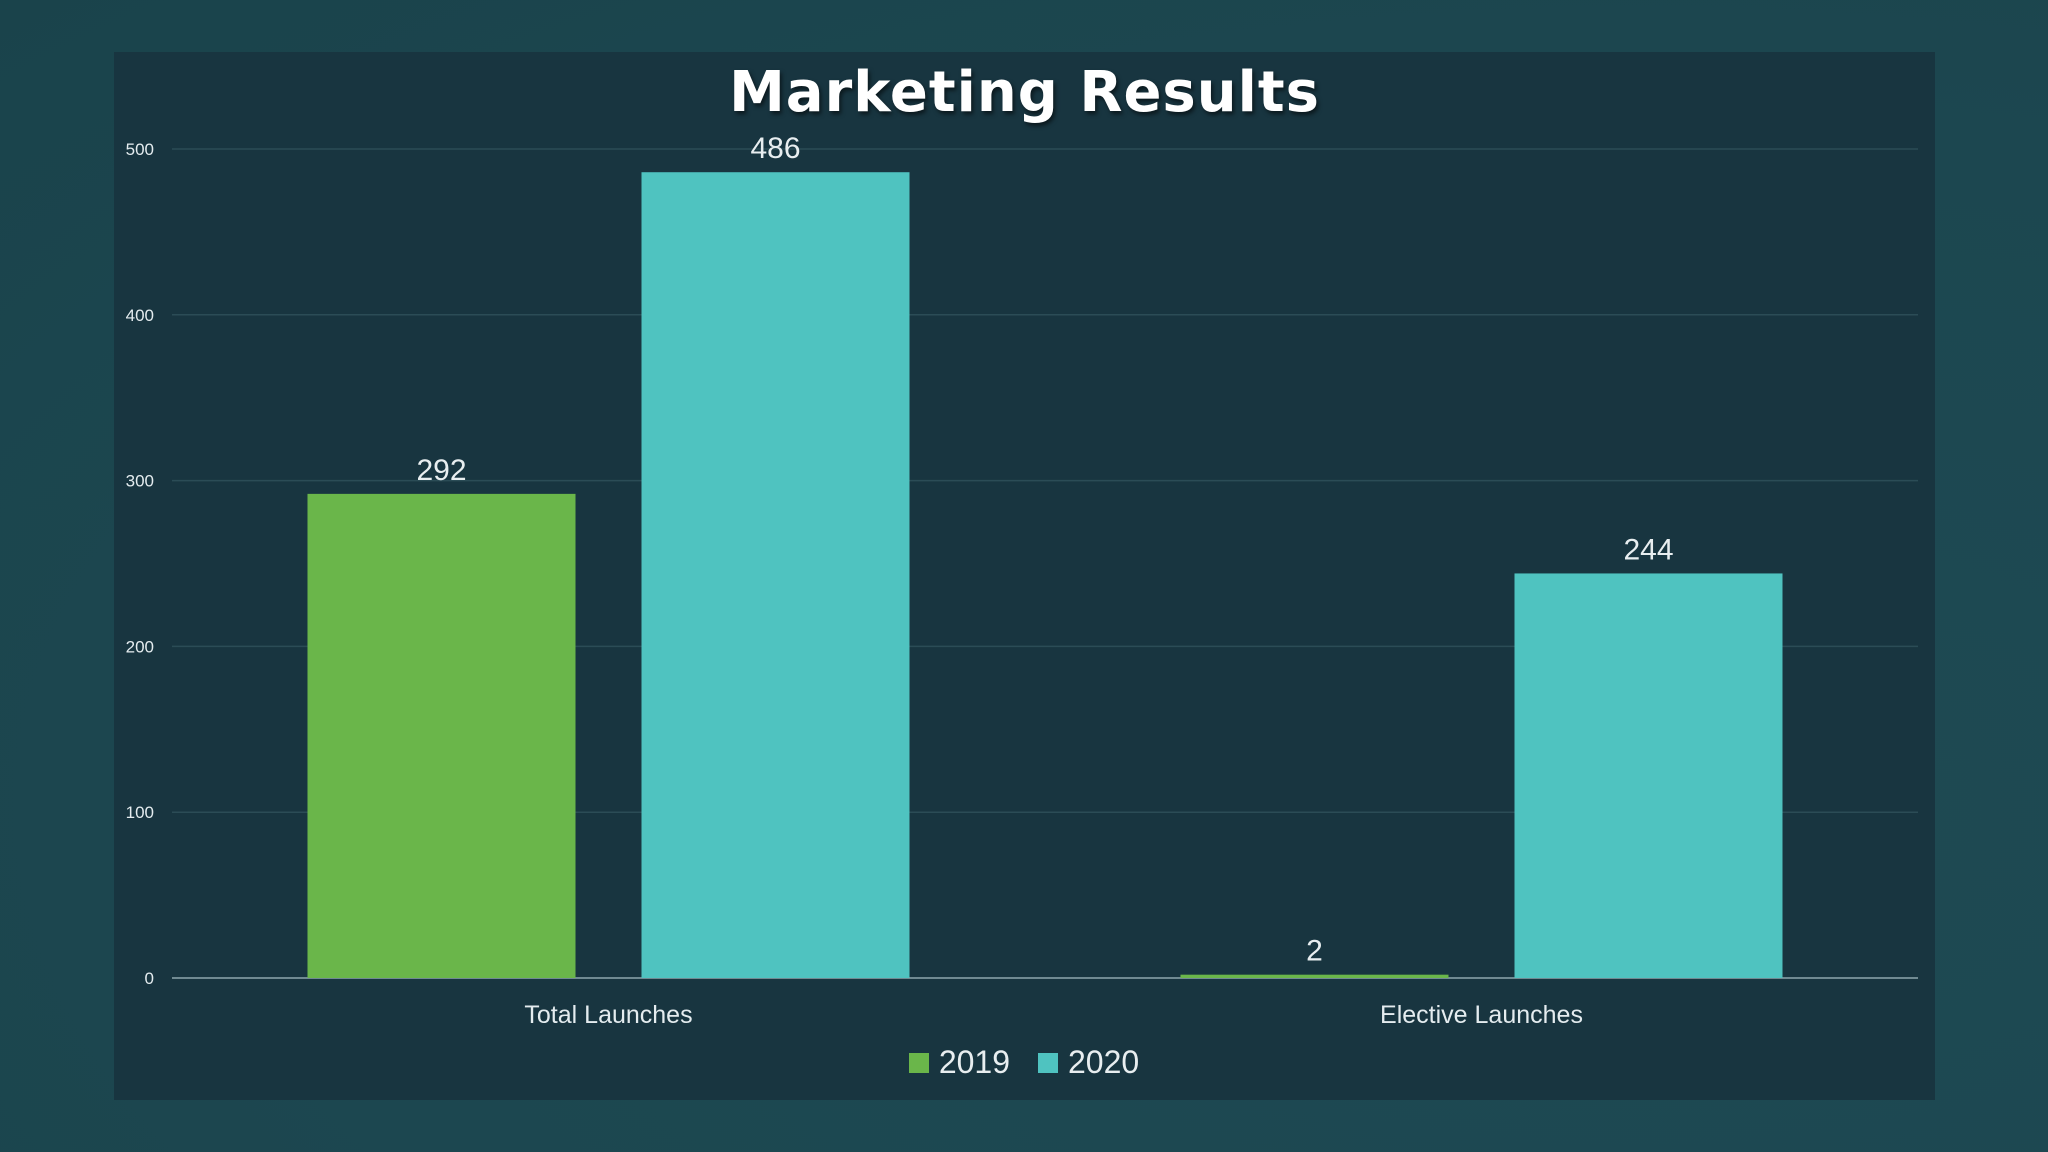 This screenshot has height=1152, width=2048. I want to click on y-tick-label: 400, so click(140, 315).